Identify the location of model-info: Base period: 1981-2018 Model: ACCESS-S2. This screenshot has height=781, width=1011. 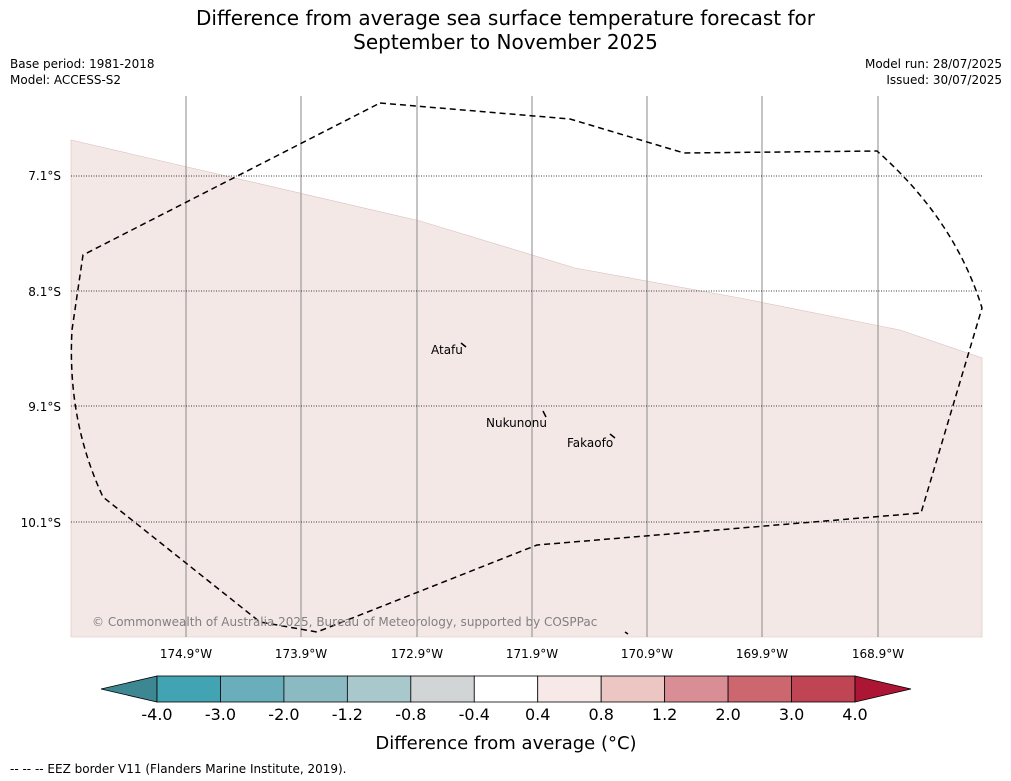
(82, 72).